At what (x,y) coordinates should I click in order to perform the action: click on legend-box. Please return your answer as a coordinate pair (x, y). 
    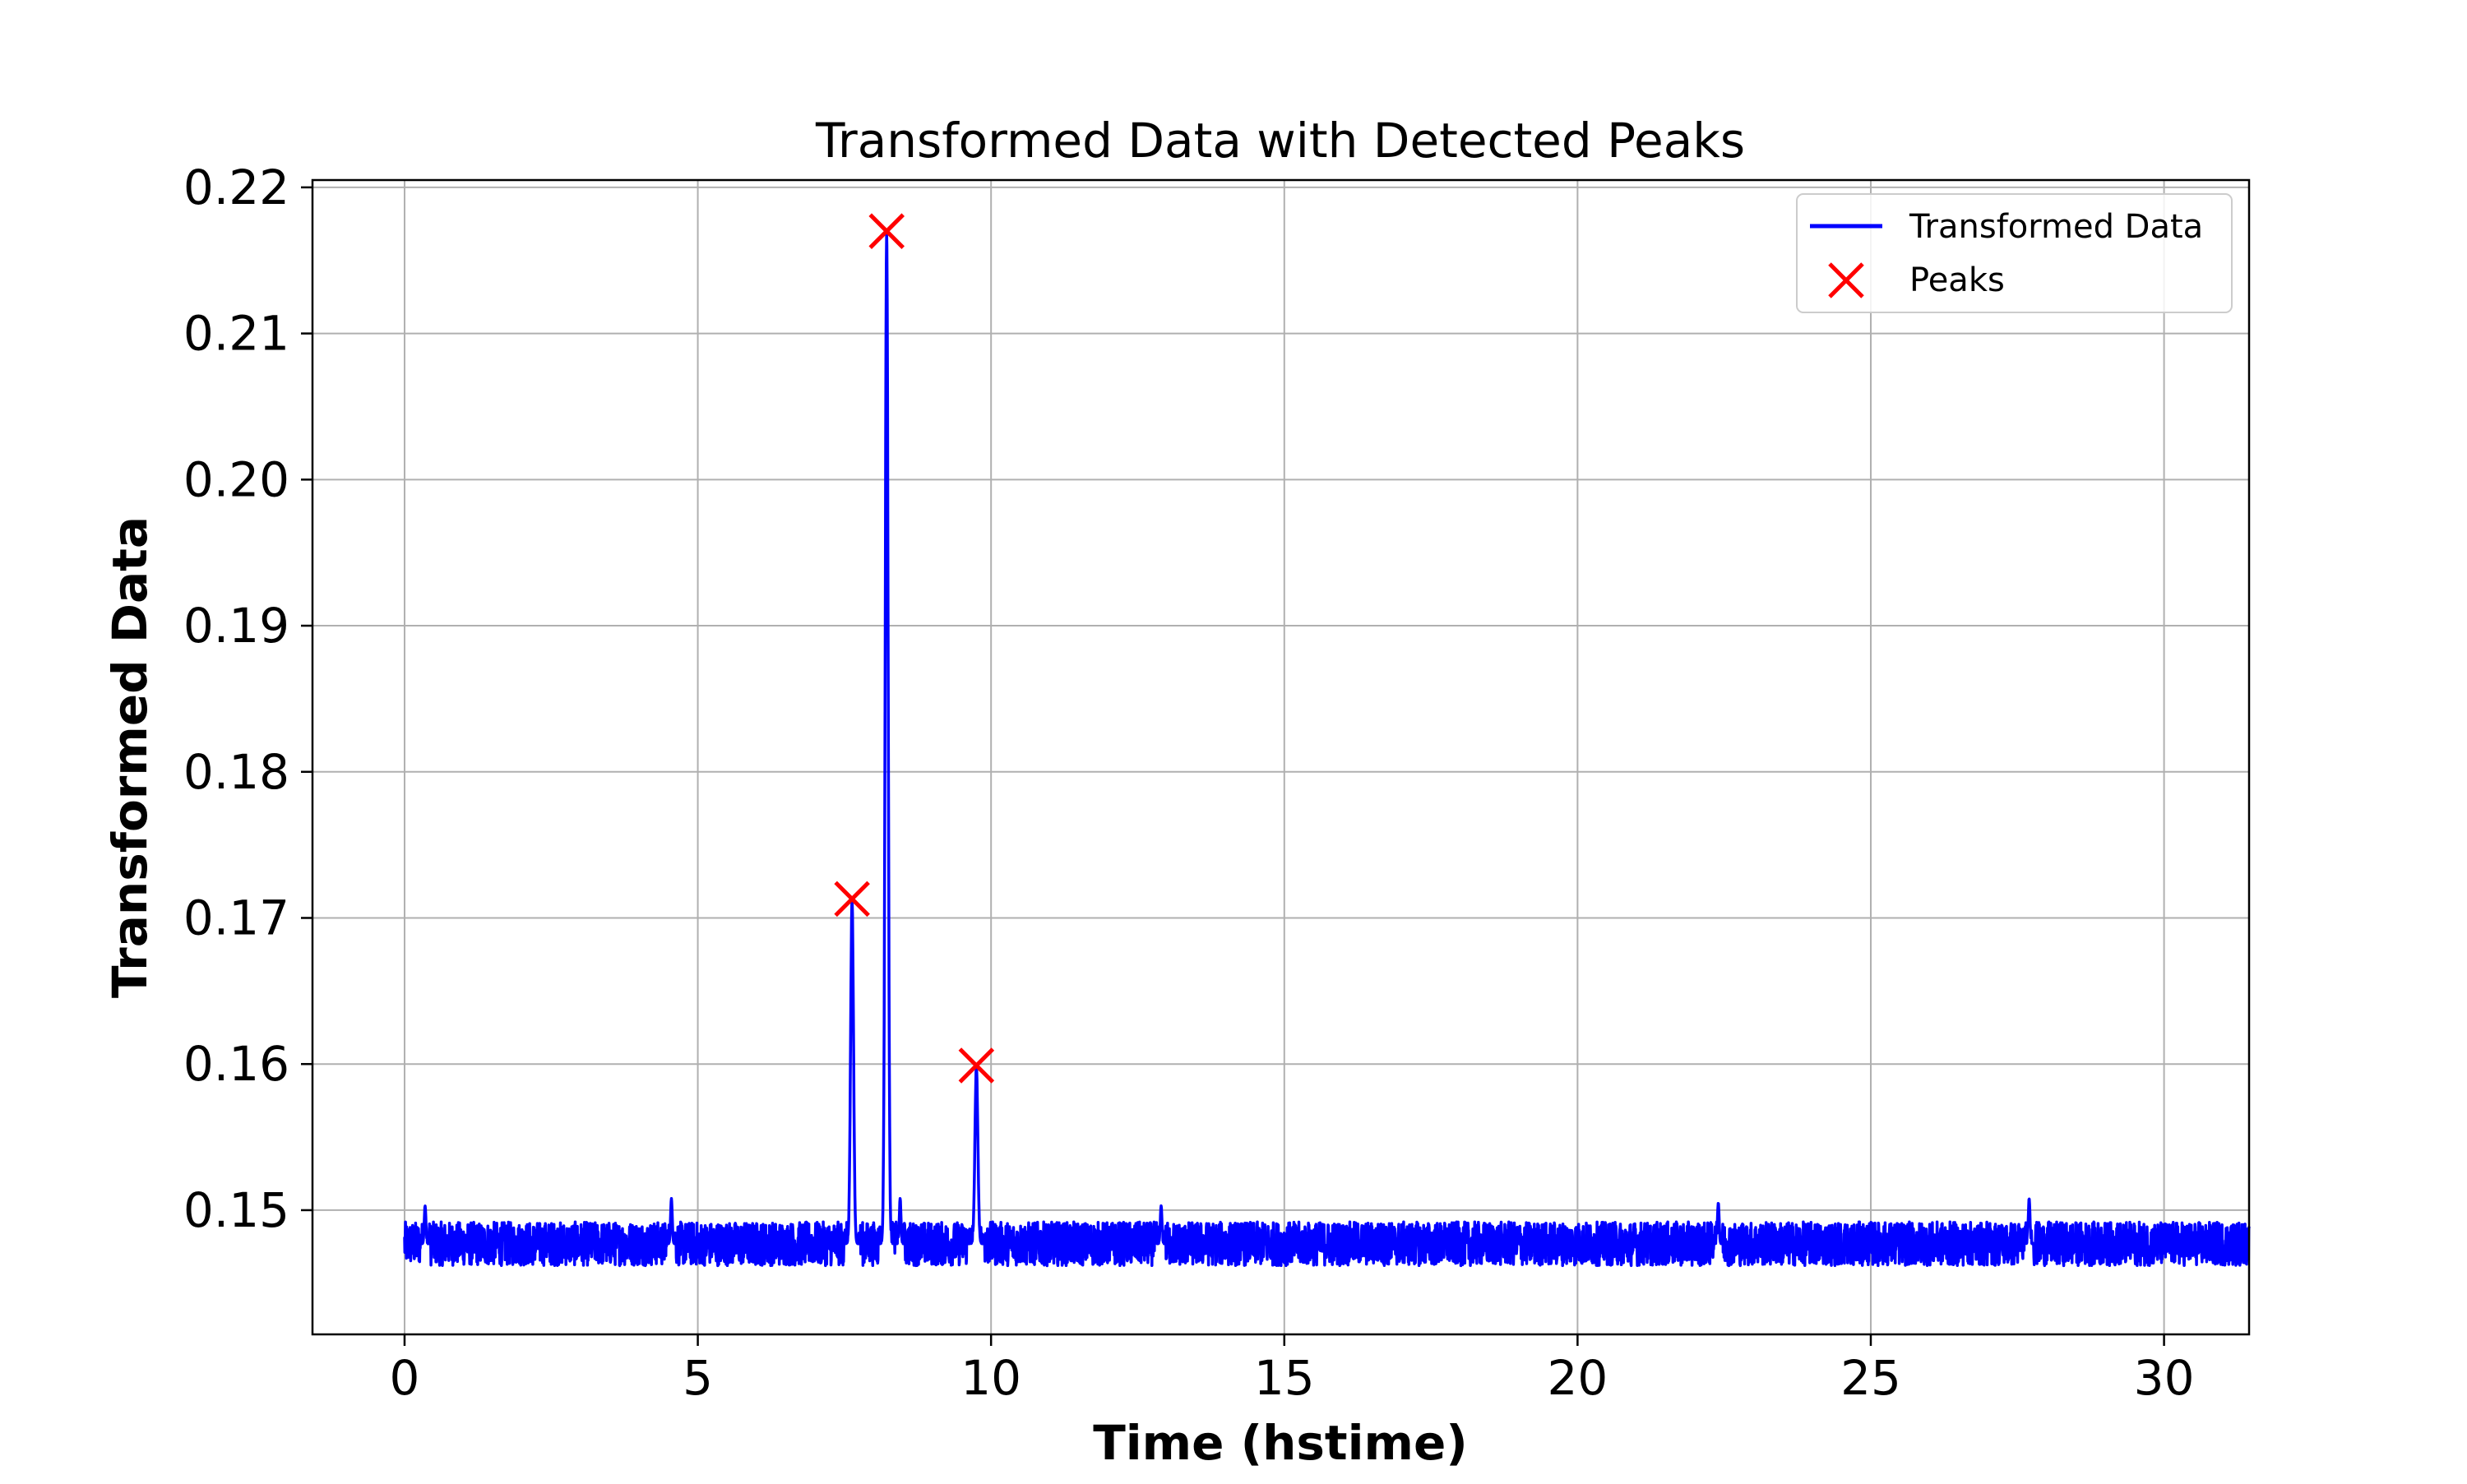
    Looking at the image, I should click on (2015, 253).